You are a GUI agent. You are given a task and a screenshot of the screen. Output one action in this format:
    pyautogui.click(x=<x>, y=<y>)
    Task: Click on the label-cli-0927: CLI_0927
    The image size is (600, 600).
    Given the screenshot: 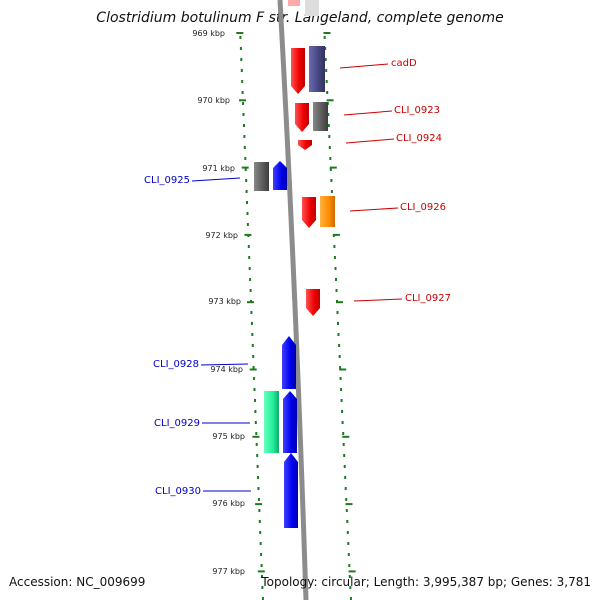 What is the action you would take?
    pyautogui.click(x=428, y=298)
    